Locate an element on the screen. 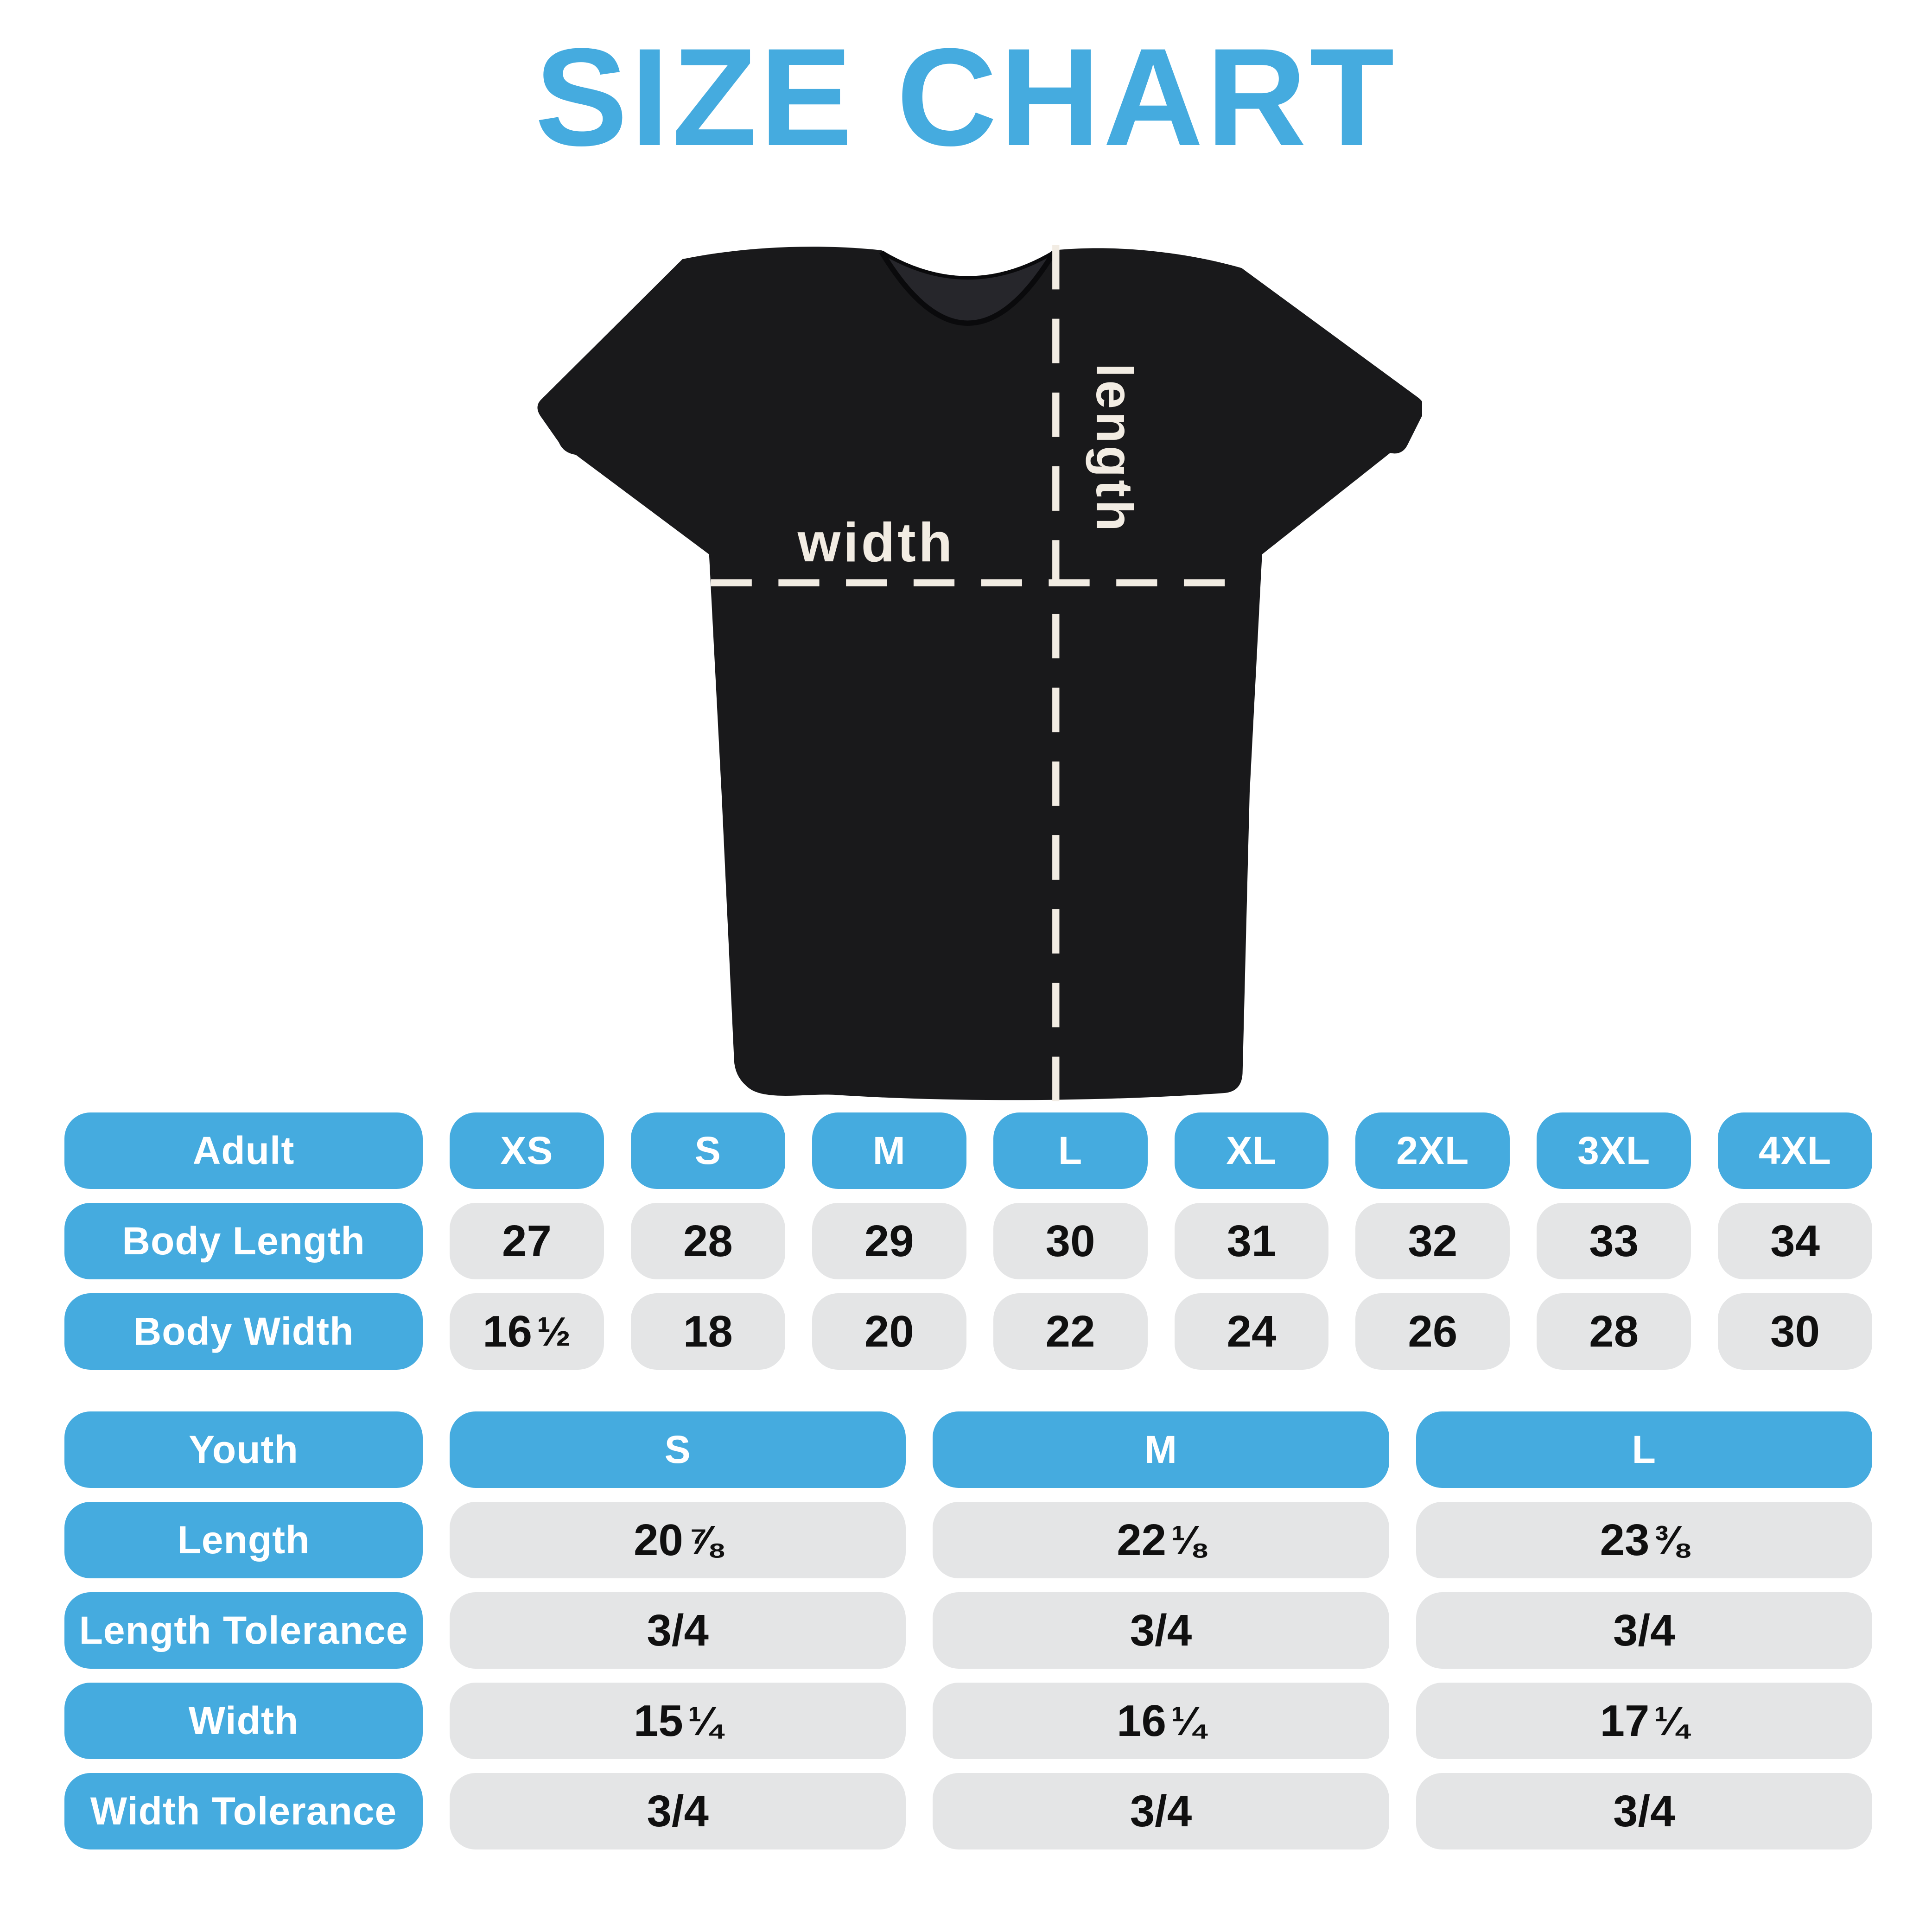 The image size is (1932, 1932). body-length-value-xs: 27 is located at coordinates (527, 1241).